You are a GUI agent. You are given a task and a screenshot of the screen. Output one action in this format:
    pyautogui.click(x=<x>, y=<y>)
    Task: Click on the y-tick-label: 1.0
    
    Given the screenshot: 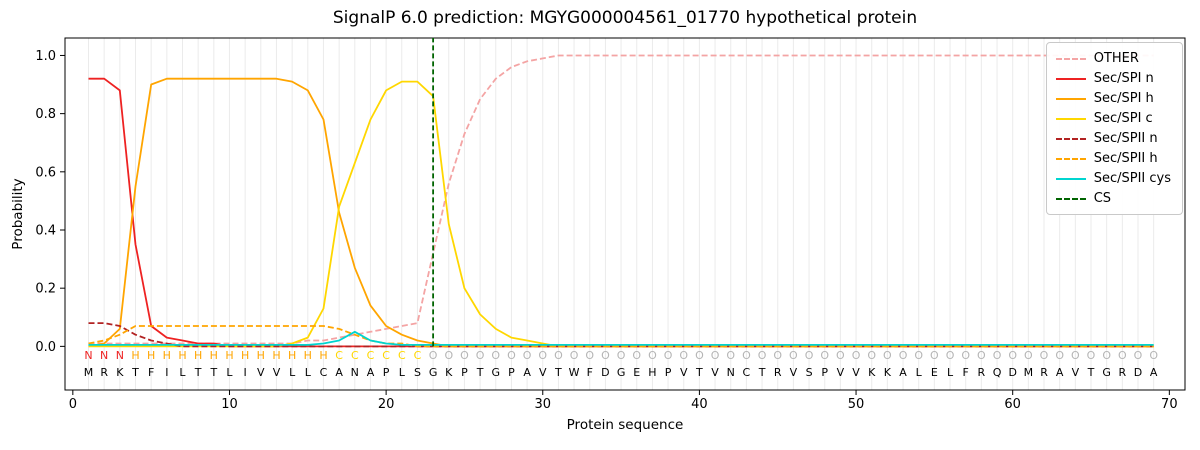 What is the action you would take?
    pyautogui.click(x=45, y=56)
    